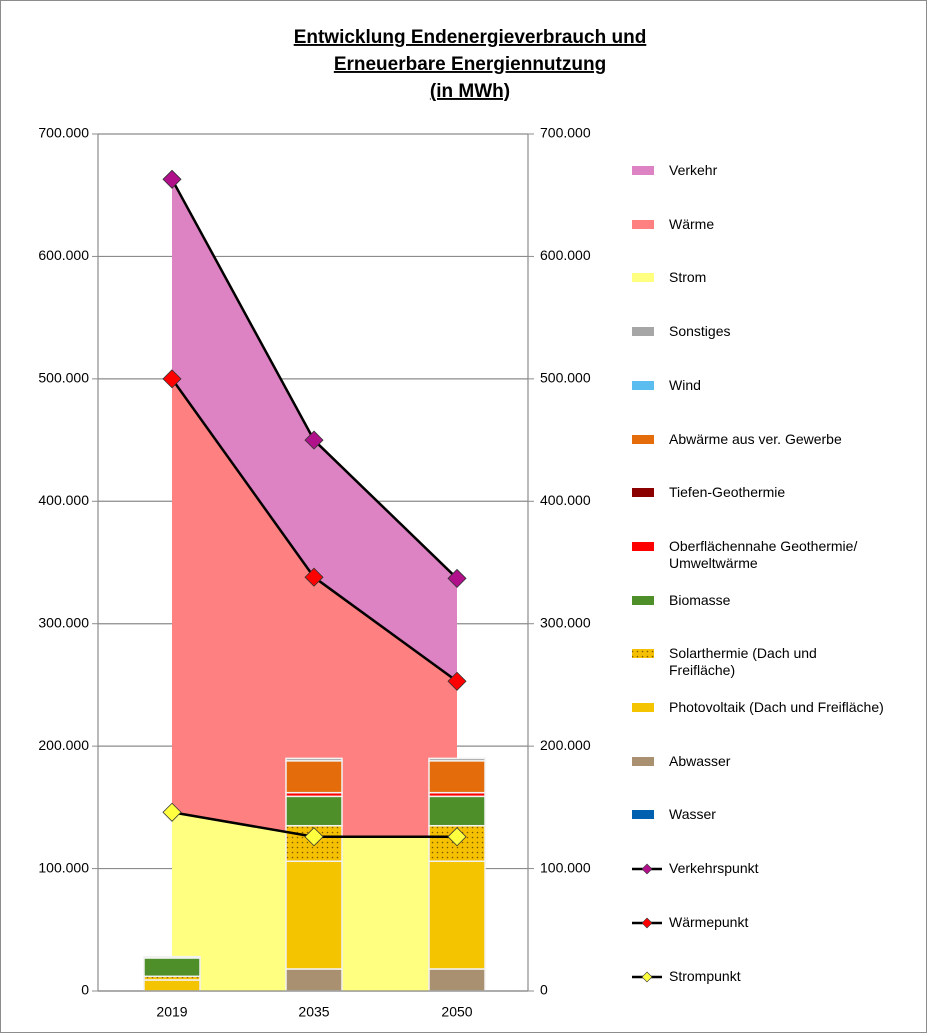 This screenshot has height=1033, width=927. What do you see at coordinates (727, 492) in the screenshot?
I see `legend-label: Tiefen-Geothermie` at bounding box center [727, 492].